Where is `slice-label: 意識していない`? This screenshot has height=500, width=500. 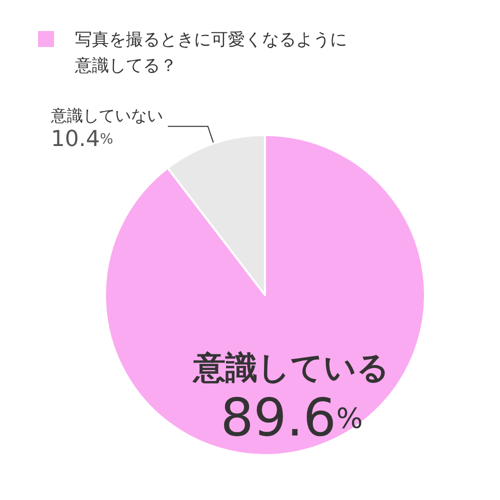 slice-label: 意識していない is located at coordinates (106, 115).